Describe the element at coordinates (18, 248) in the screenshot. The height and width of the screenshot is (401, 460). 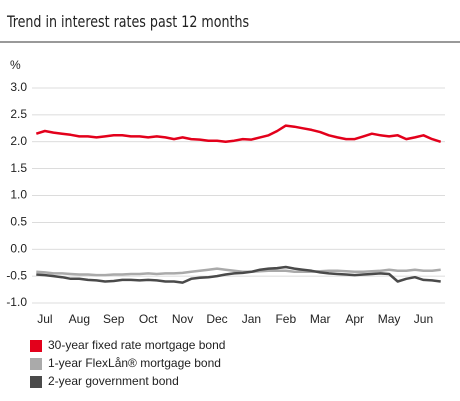
I see `y-tick-label: 0.0` at that location.